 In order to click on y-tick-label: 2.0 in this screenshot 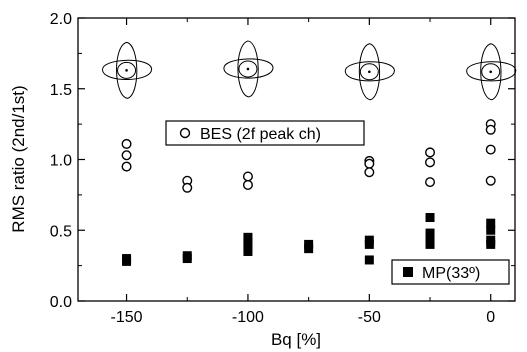, I will do `click(61, 19)`.